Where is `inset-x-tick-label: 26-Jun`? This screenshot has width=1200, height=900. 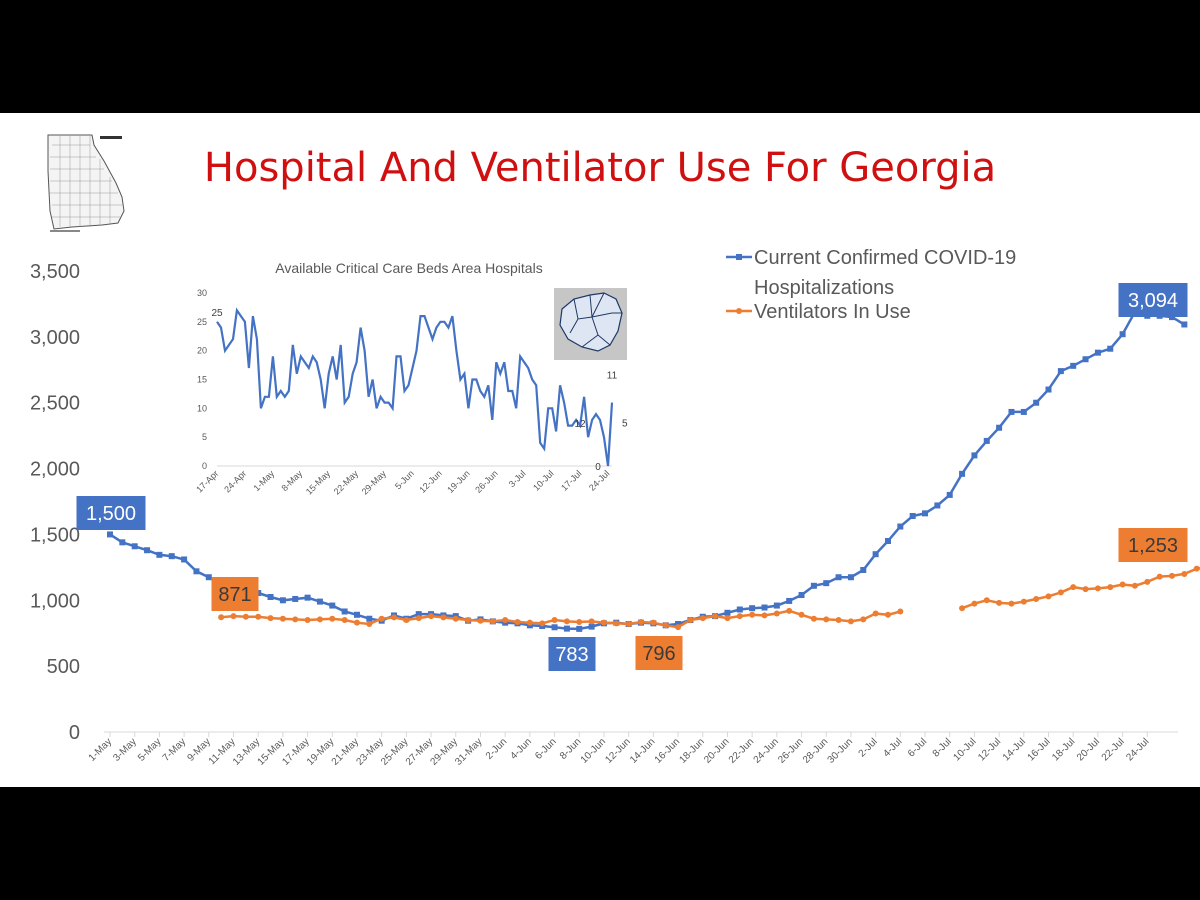 inset-x-tick-label: 26-Jun is located at coordinates (486, 481).